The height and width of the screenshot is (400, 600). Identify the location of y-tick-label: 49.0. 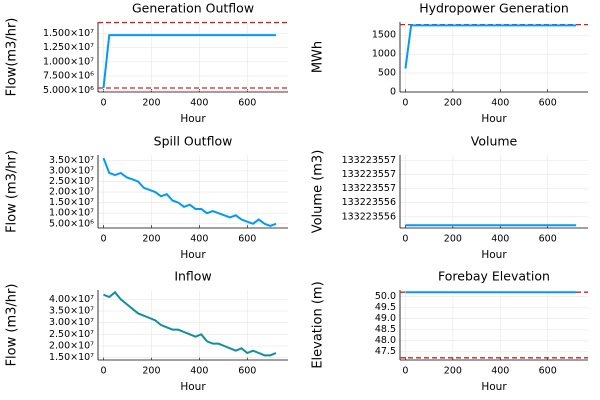
(385, 318).